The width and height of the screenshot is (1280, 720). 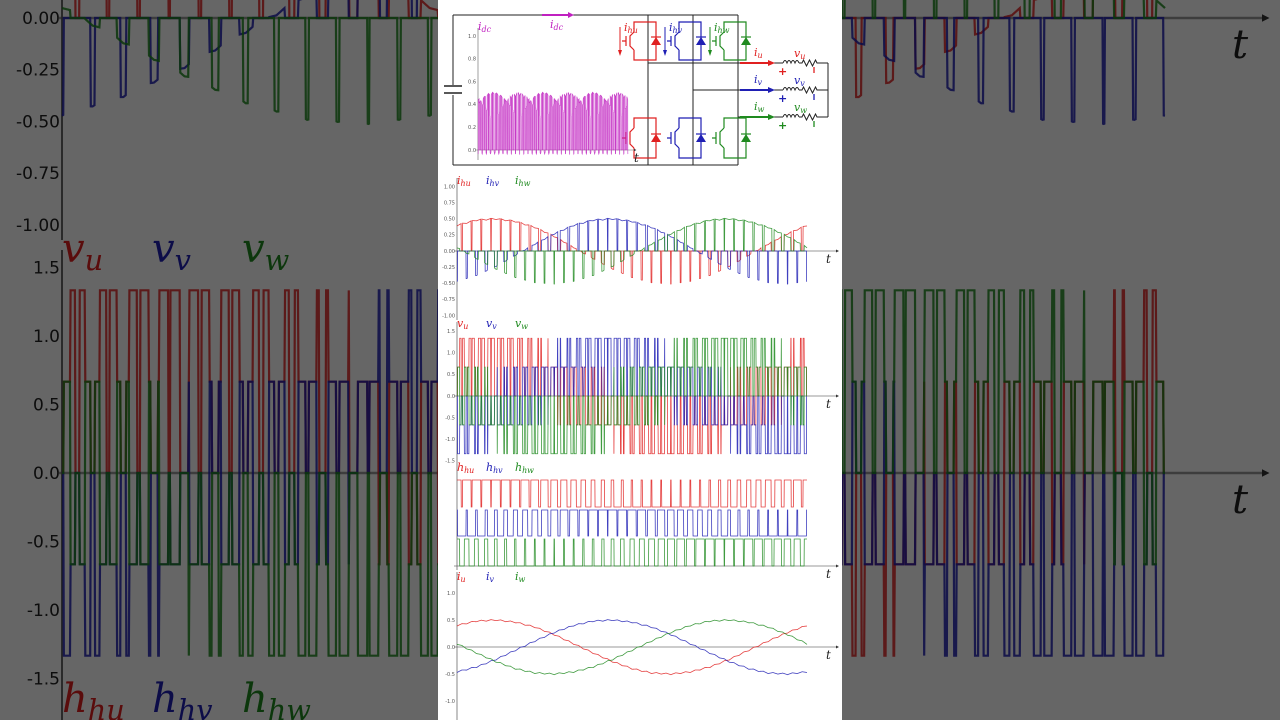 I want to click on chart-i-phase-currents: t 1.0 0.5 0.0 -0.5 -1.0 iu iv iw, so click(x=642, y=645).